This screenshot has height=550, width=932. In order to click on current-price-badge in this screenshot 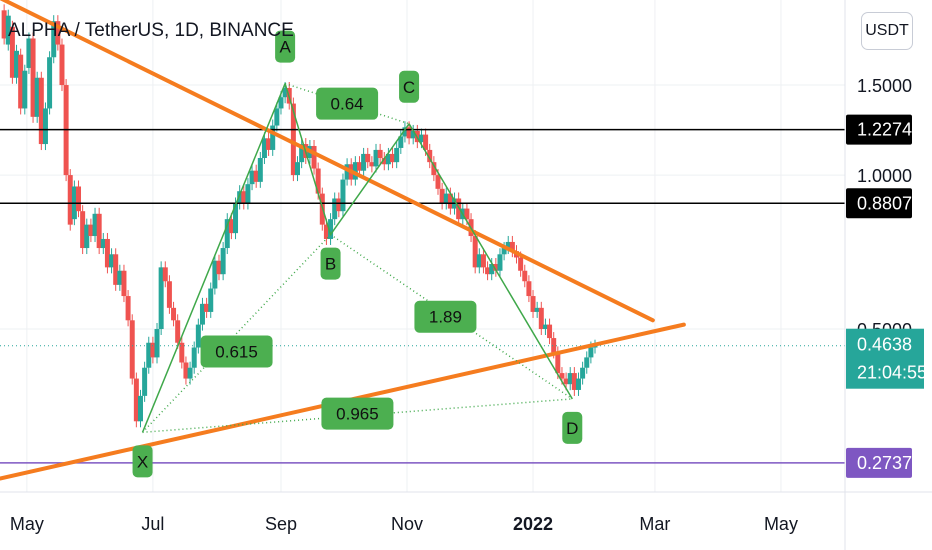, I will do `click(885, 358)`.